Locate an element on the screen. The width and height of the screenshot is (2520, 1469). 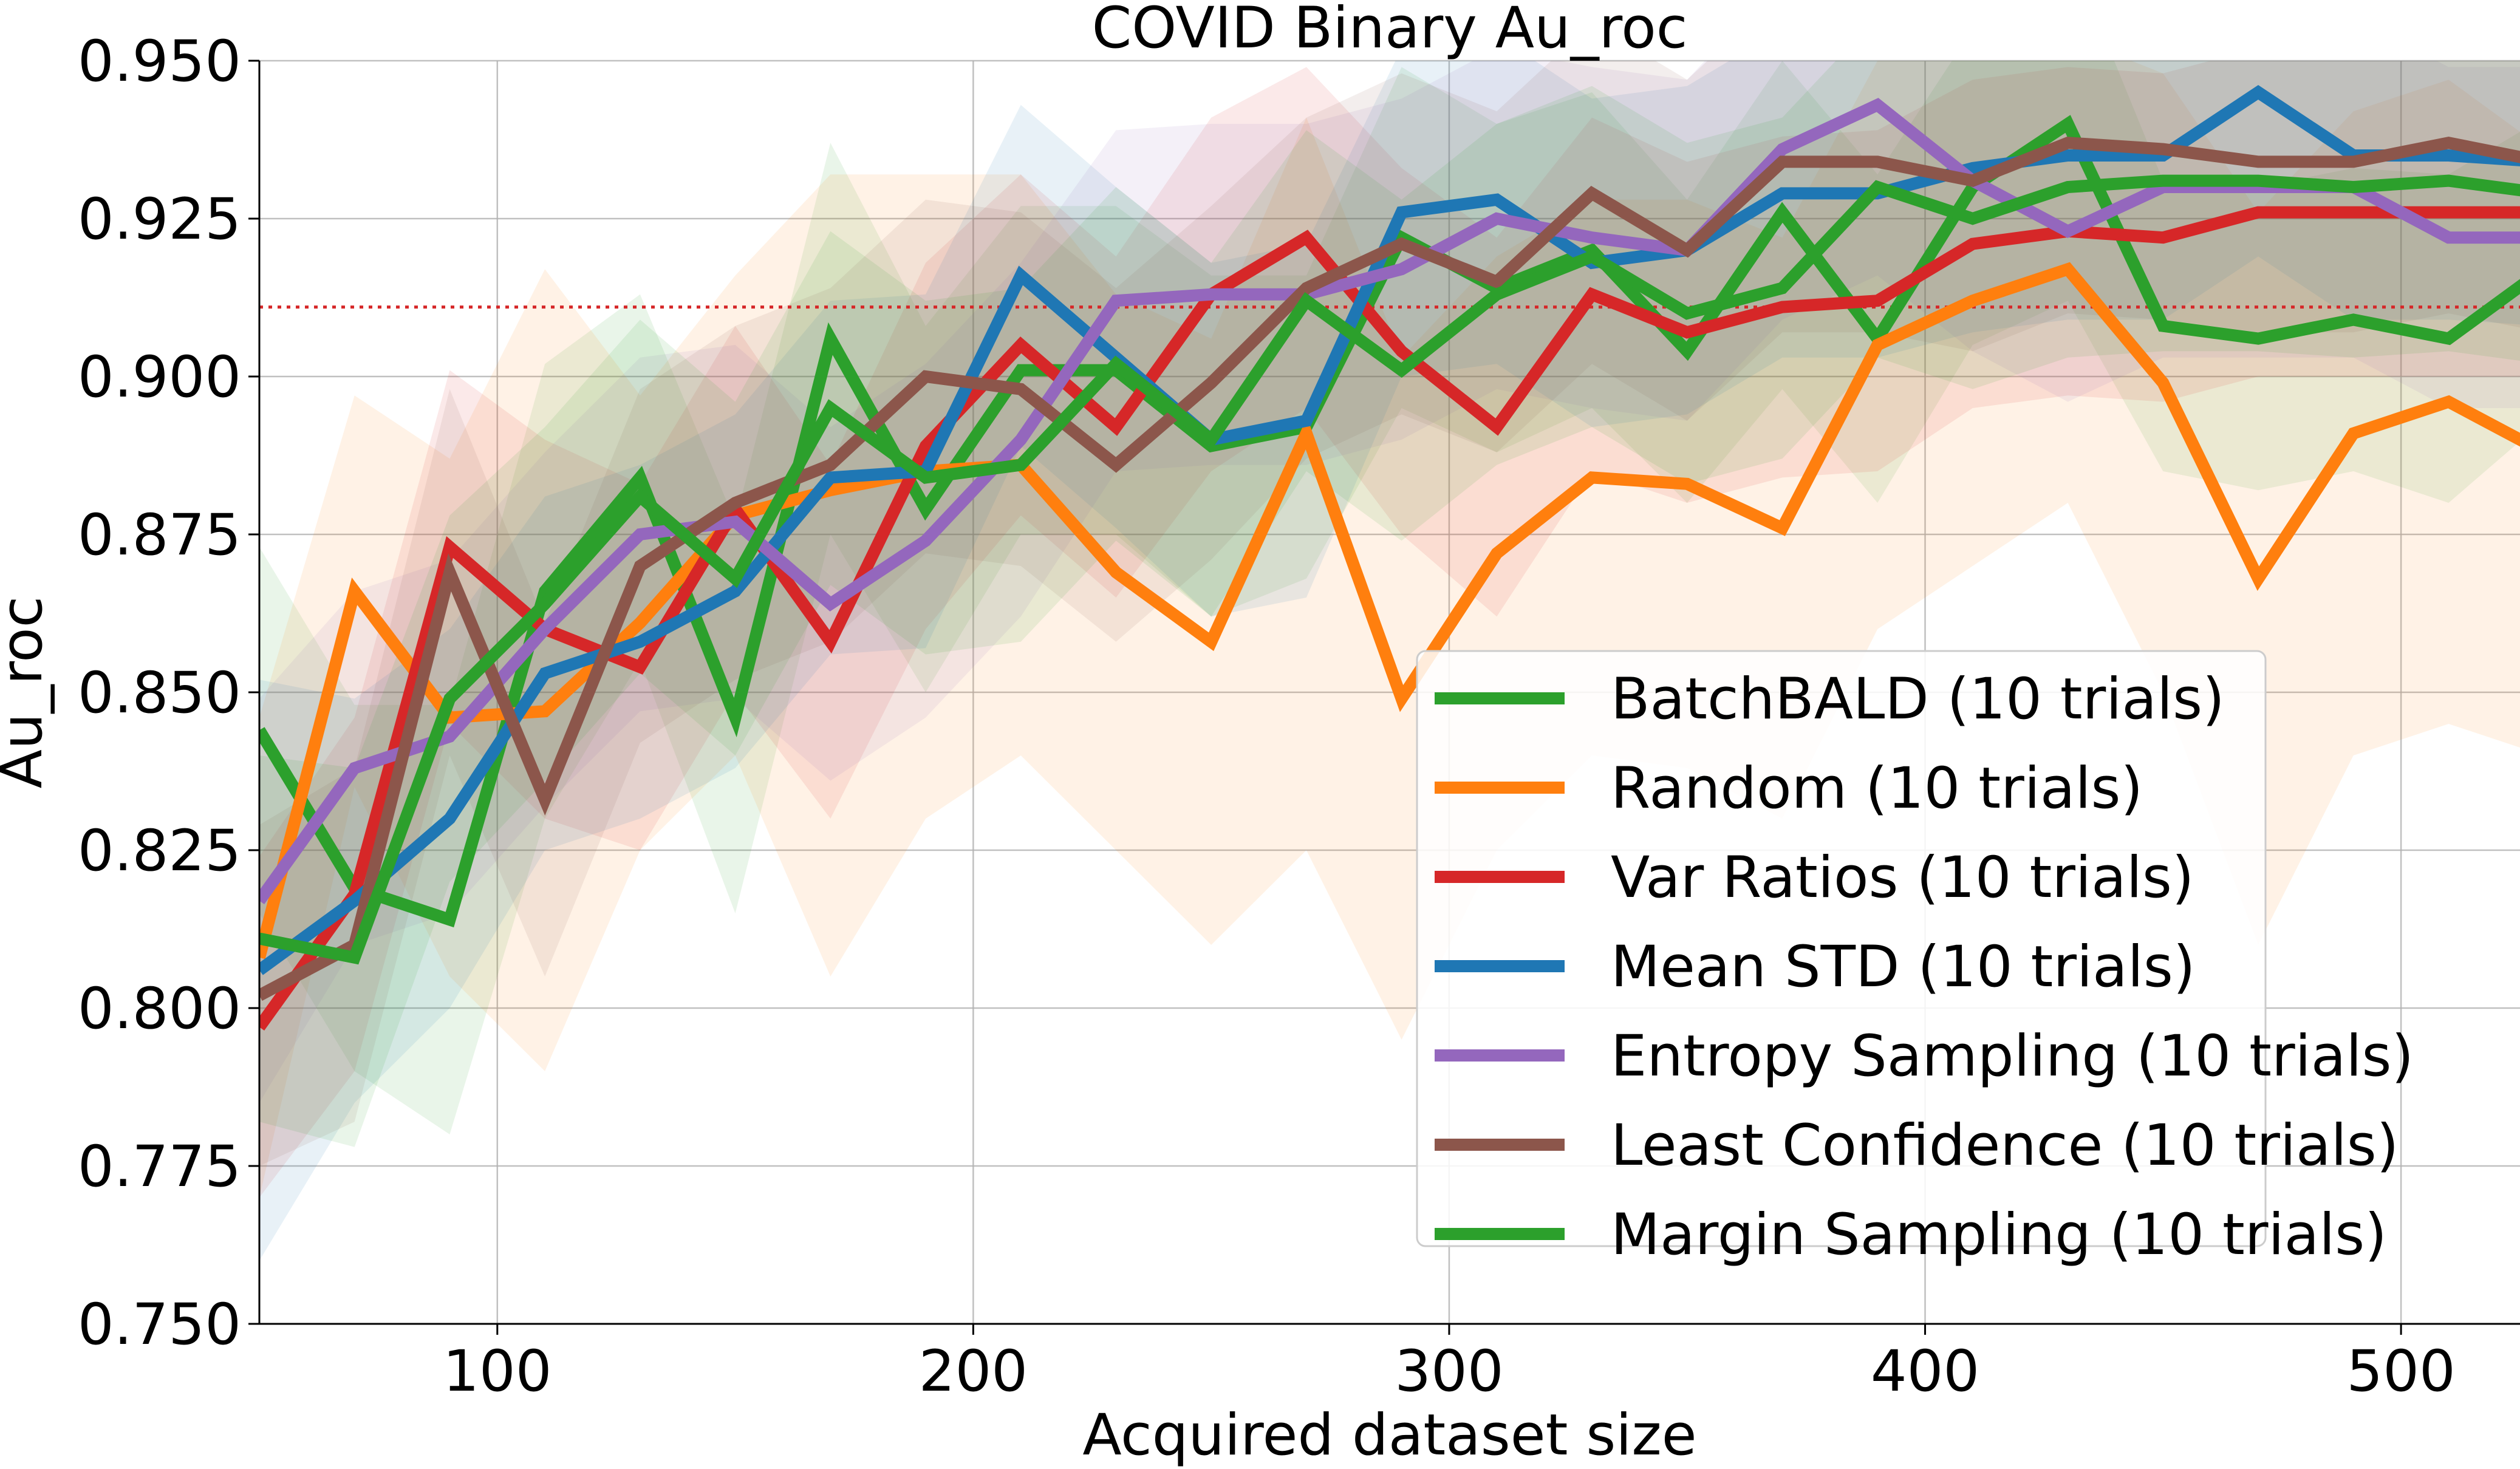
legend-label: Least Confidence (10 trials) is located at coordinates (2005, 1146).